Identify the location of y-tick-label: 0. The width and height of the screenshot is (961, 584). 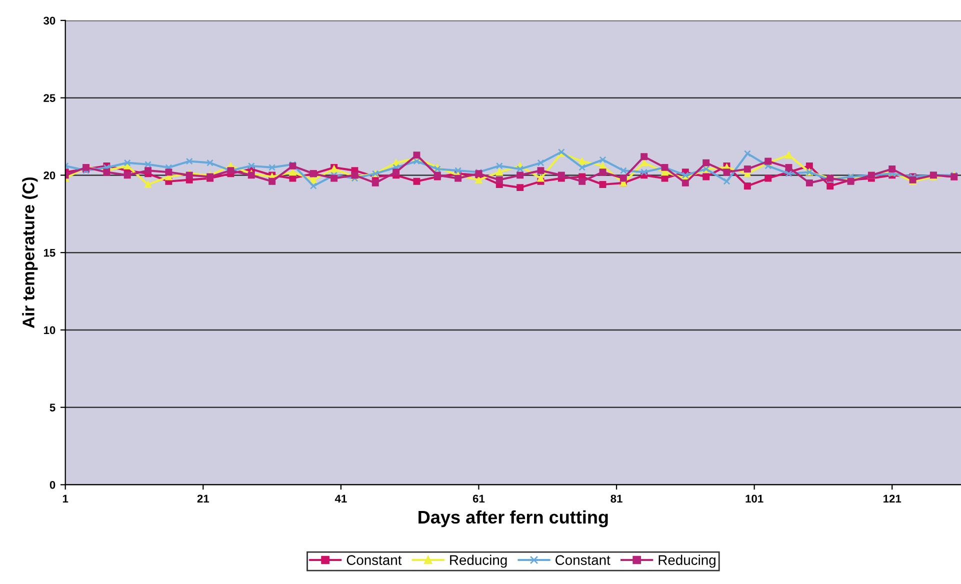
(53, 484).